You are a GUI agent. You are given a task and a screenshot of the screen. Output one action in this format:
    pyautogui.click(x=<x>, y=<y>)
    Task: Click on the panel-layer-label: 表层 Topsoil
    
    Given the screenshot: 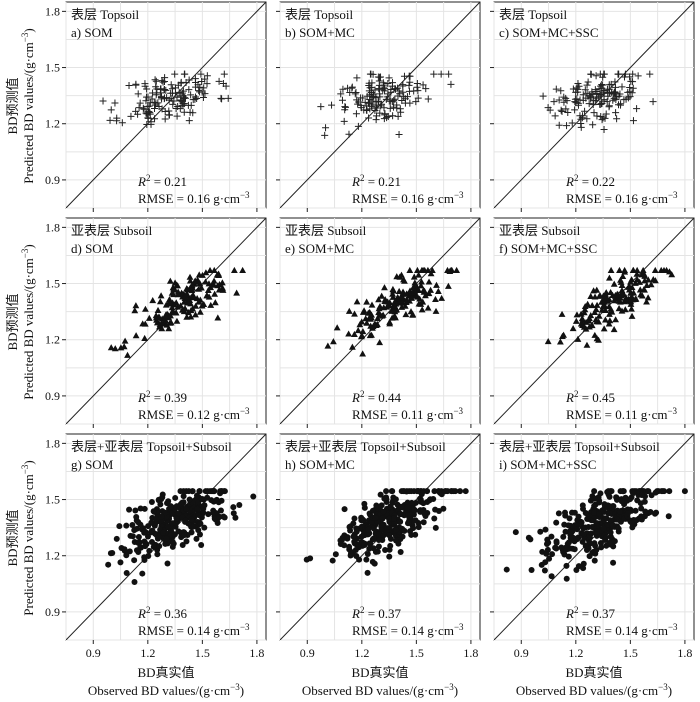 What is the action you would take?
    pyautogui.click(x=533, y=14)
    